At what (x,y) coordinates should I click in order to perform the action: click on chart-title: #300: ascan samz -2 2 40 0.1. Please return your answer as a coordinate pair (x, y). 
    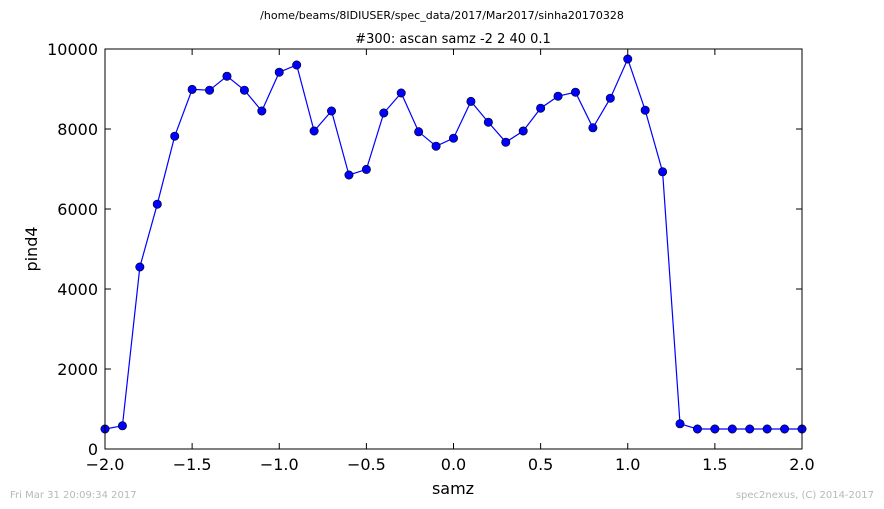
    Looking at the image, I should click on (453, 39).